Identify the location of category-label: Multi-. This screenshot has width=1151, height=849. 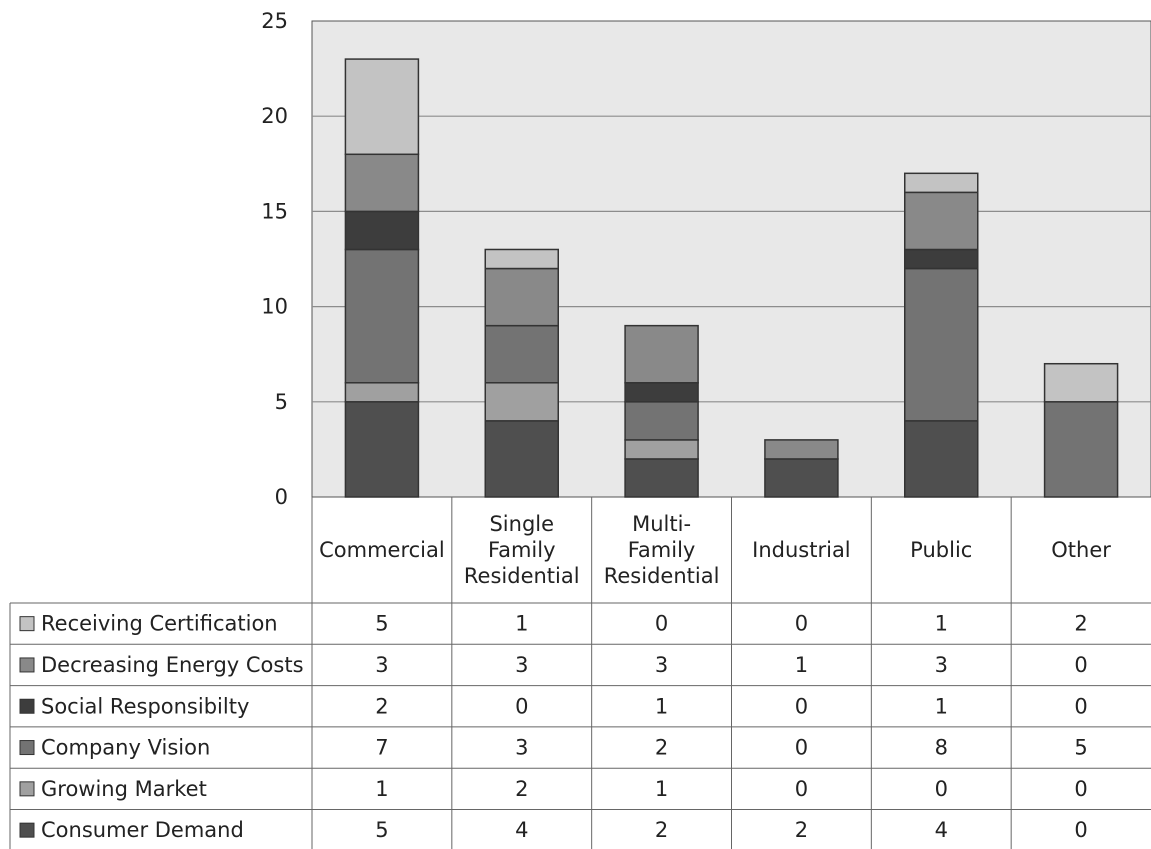
(661, 524).